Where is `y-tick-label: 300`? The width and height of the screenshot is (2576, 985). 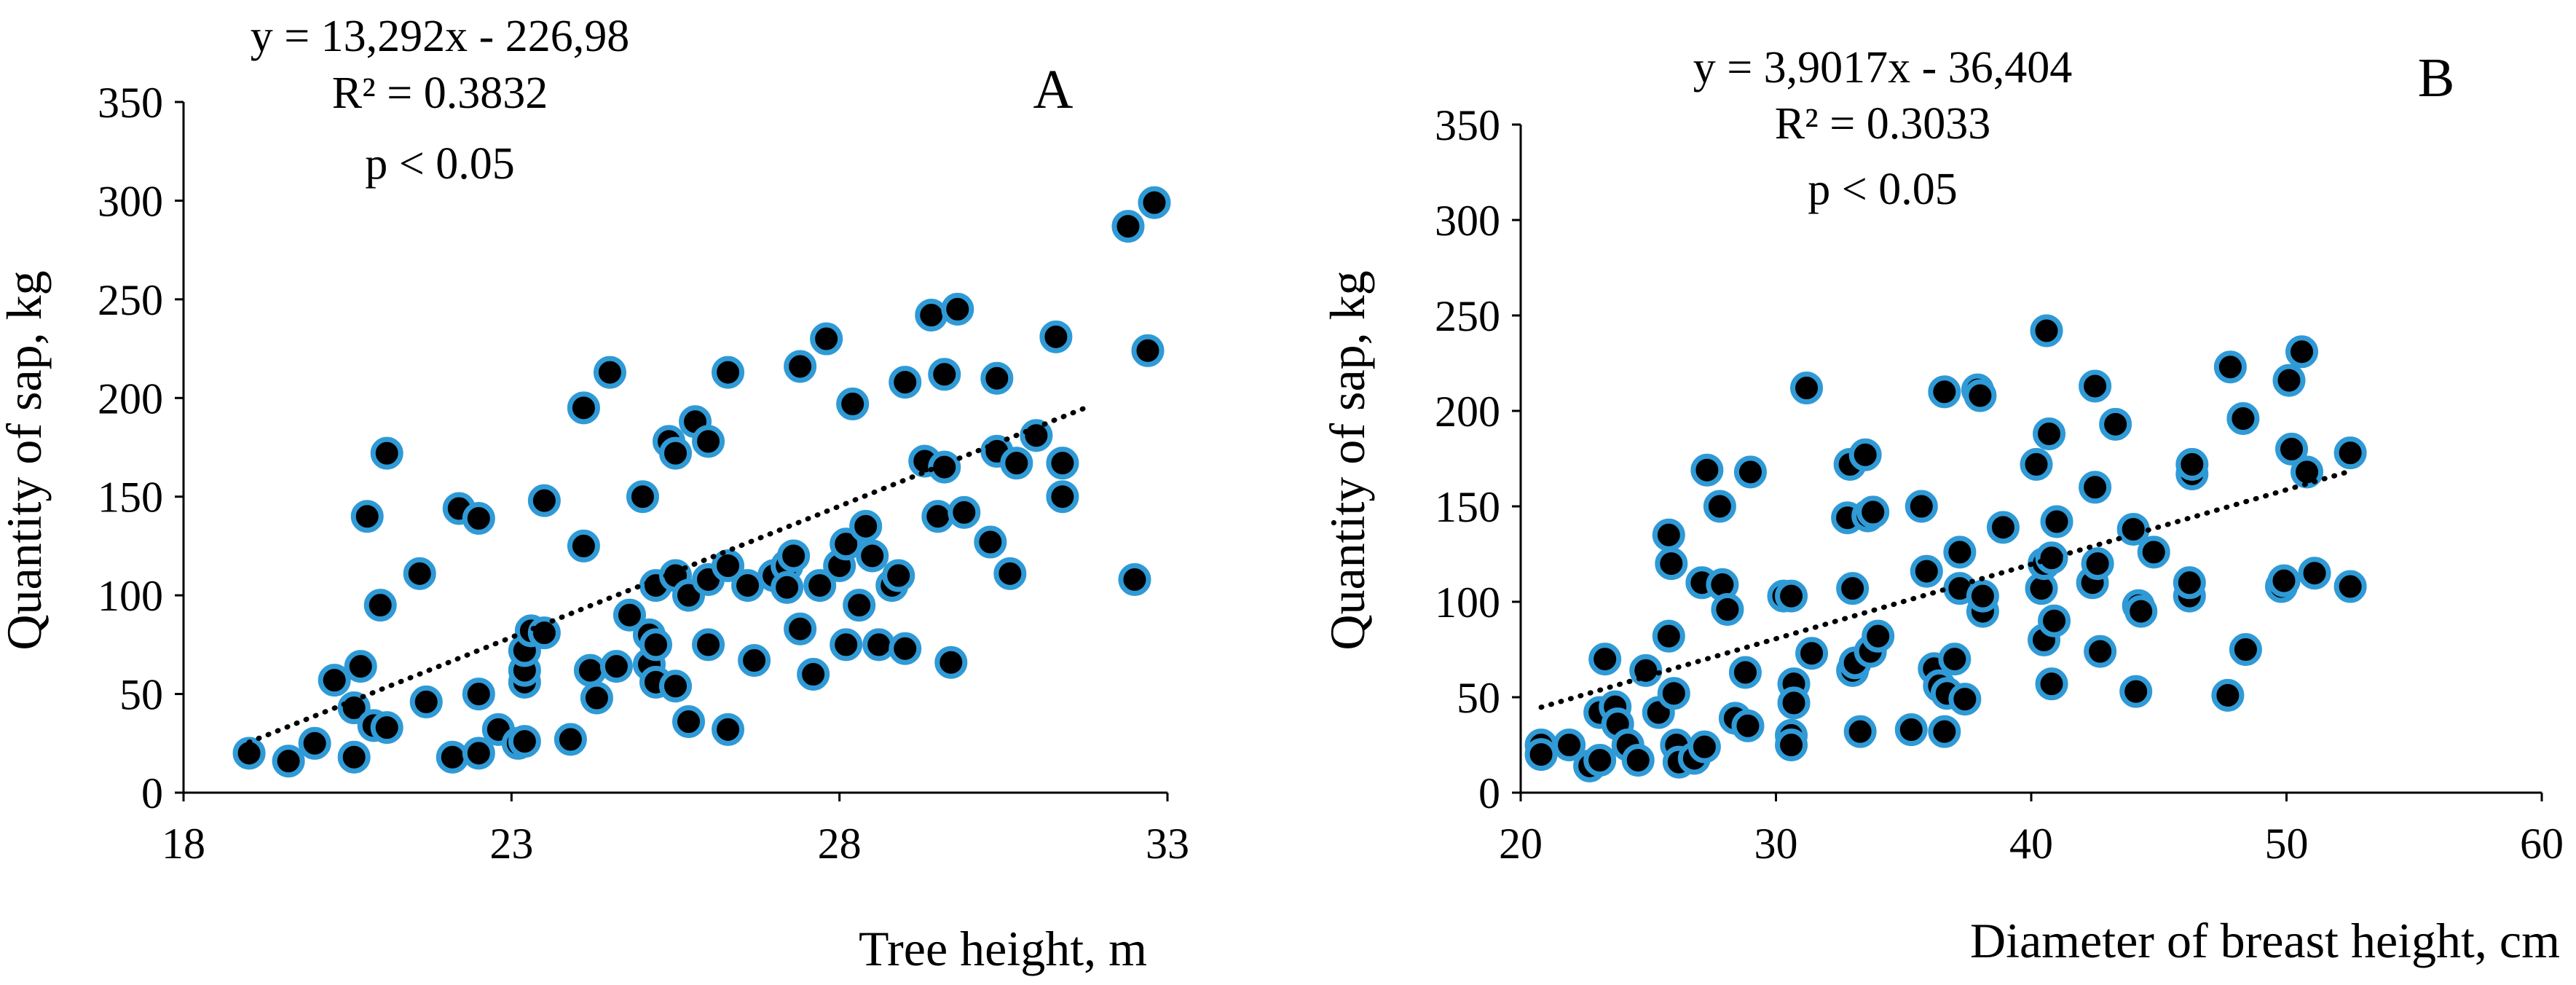
y-tick-label: 300 is located at coordinates (130, 201).